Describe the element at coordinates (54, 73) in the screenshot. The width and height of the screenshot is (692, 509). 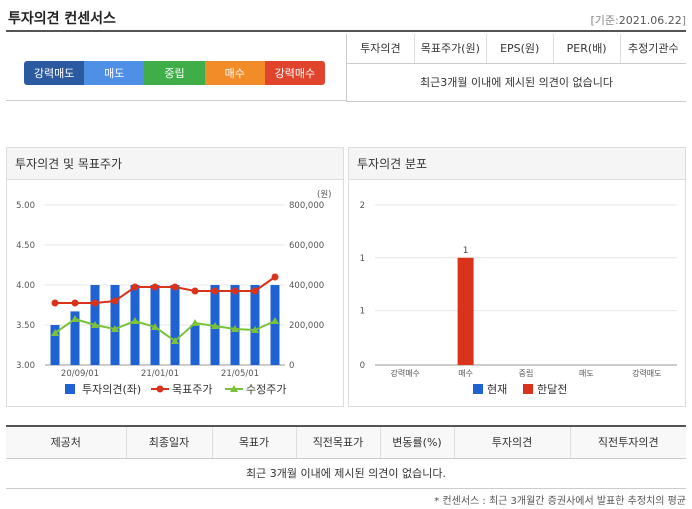
I see `gauge-strong-sell: 강력매도` at that location.